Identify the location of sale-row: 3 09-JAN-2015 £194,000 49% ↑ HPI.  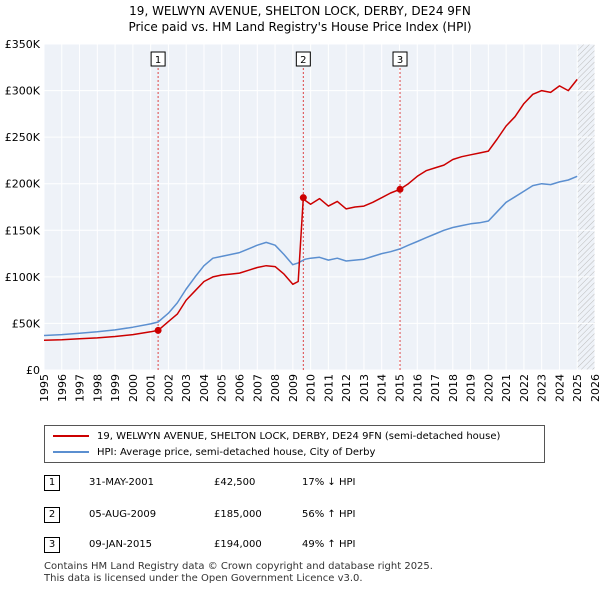
(224, 545).